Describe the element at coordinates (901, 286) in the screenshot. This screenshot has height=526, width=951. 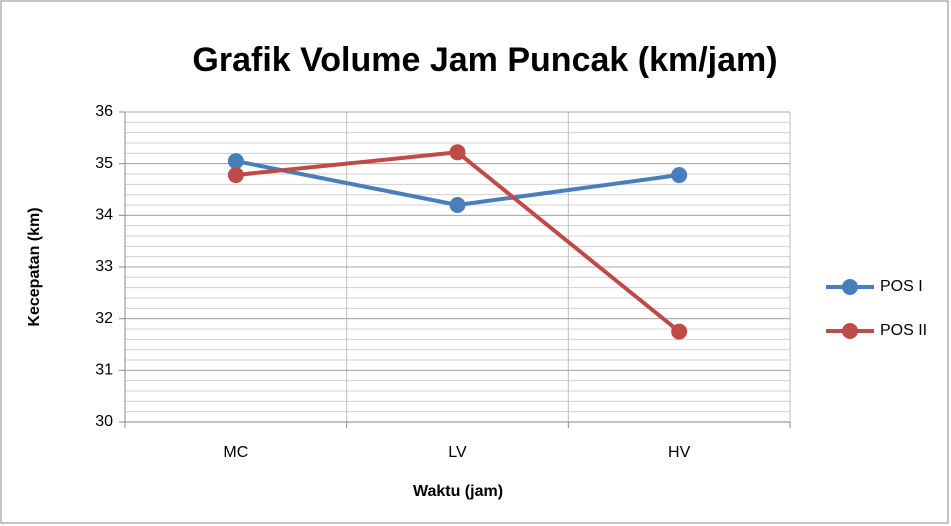
I see `legend-label: POS I` at that location.